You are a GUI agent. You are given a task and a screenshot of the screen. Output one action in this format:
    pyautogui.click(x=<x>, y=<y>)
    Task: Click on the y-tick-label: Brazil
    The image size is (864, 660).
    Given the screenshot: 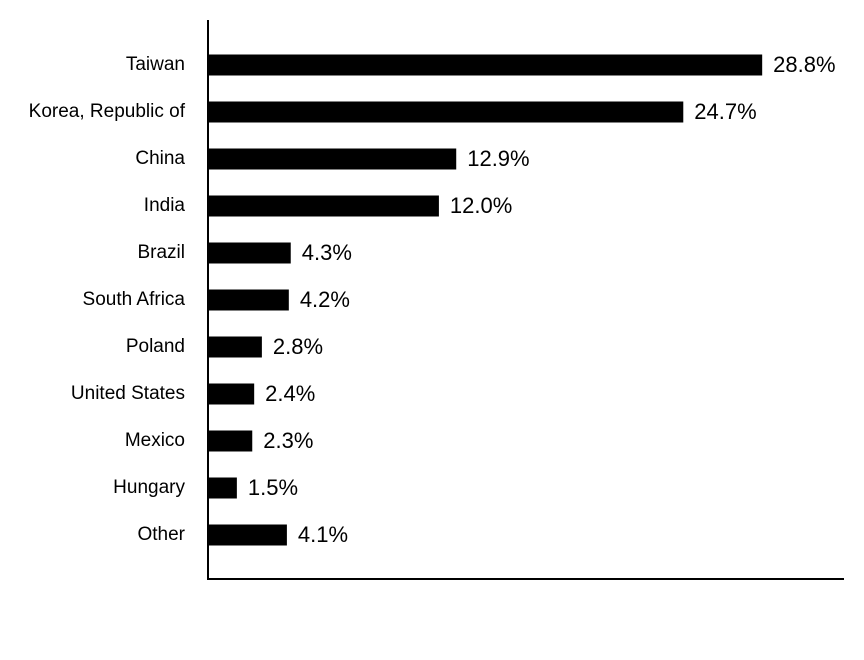 What is the action you would take?
    pyautogui.click(x=161, y=252)
    